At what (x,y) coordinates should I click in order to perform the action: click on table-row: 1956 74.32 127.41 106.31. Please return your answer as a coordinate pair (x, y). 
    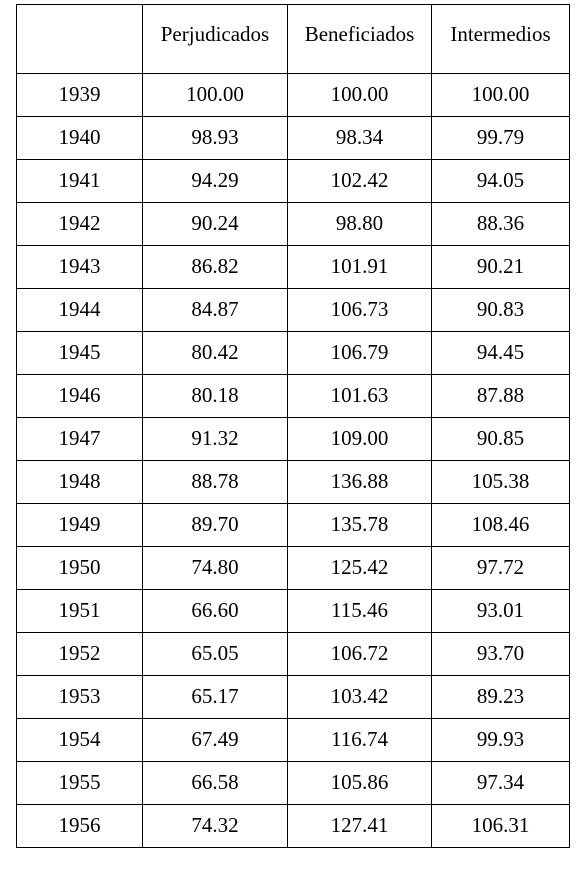
    Looking at the image, I should click on (293, 826).